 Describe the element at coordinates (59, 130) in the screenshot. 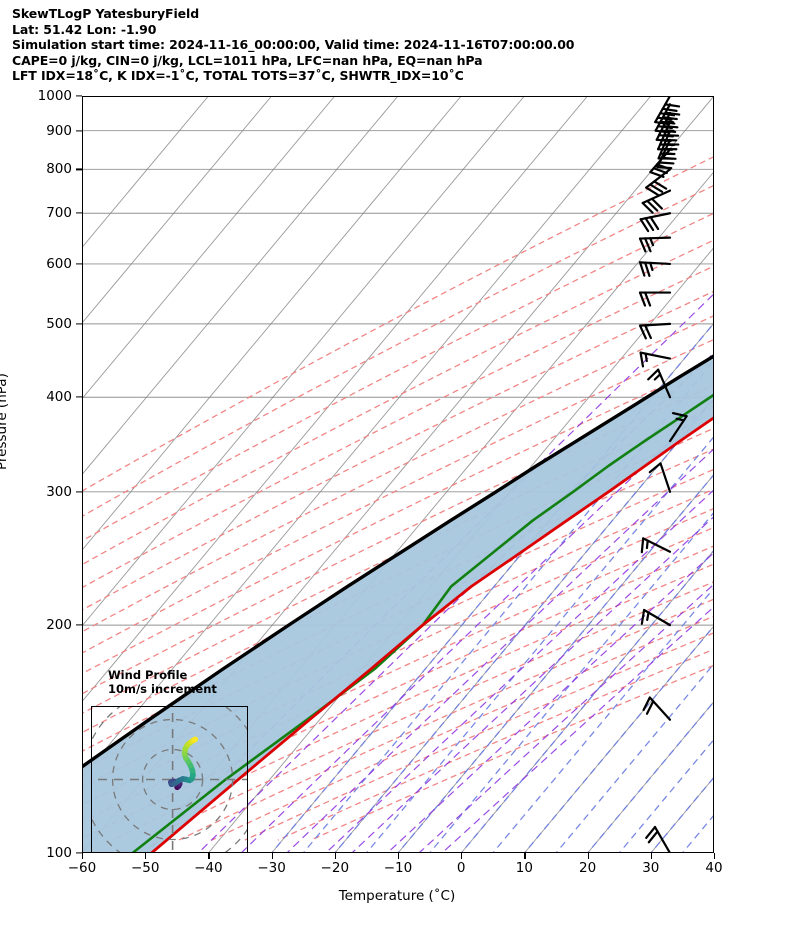

I see `pressure-tick-label: 900` at that location.